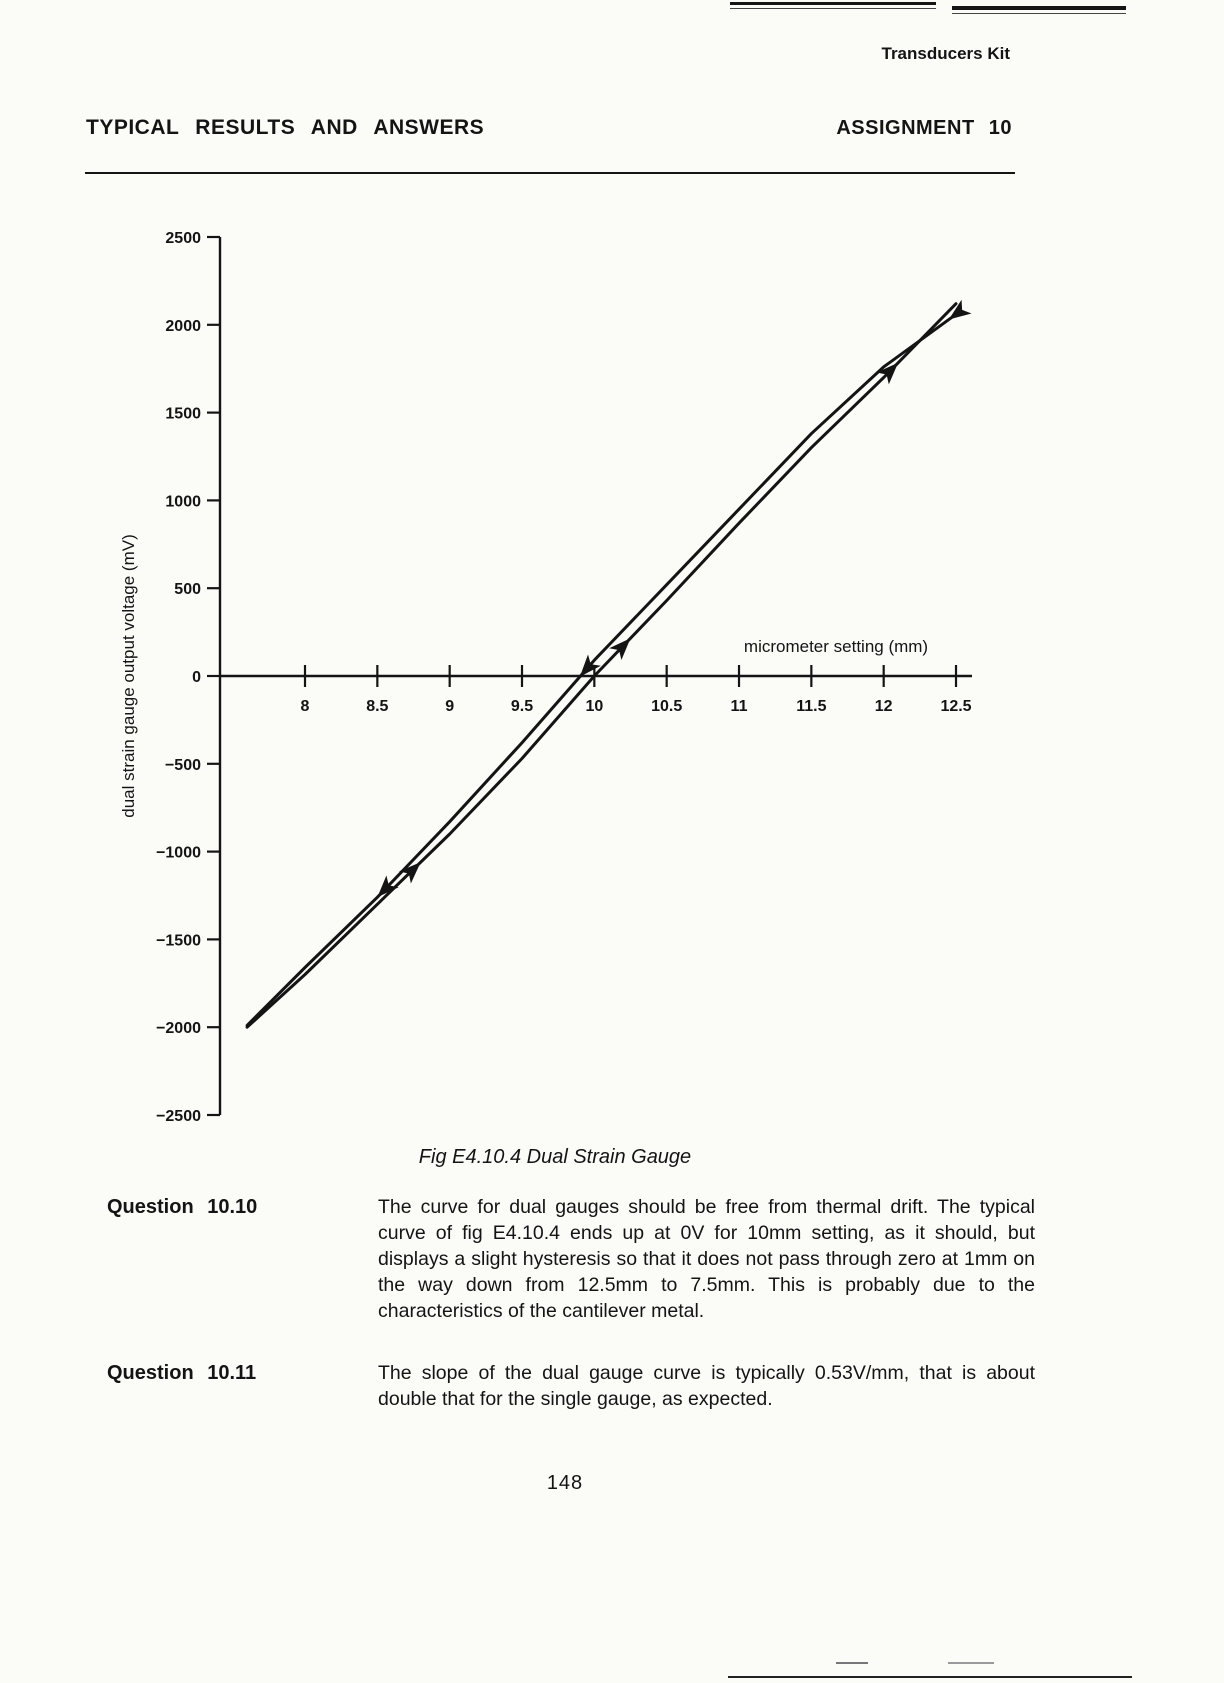 The image size is (1224, 1683). I want to click on svg-text: −1000, so click(178, 853).